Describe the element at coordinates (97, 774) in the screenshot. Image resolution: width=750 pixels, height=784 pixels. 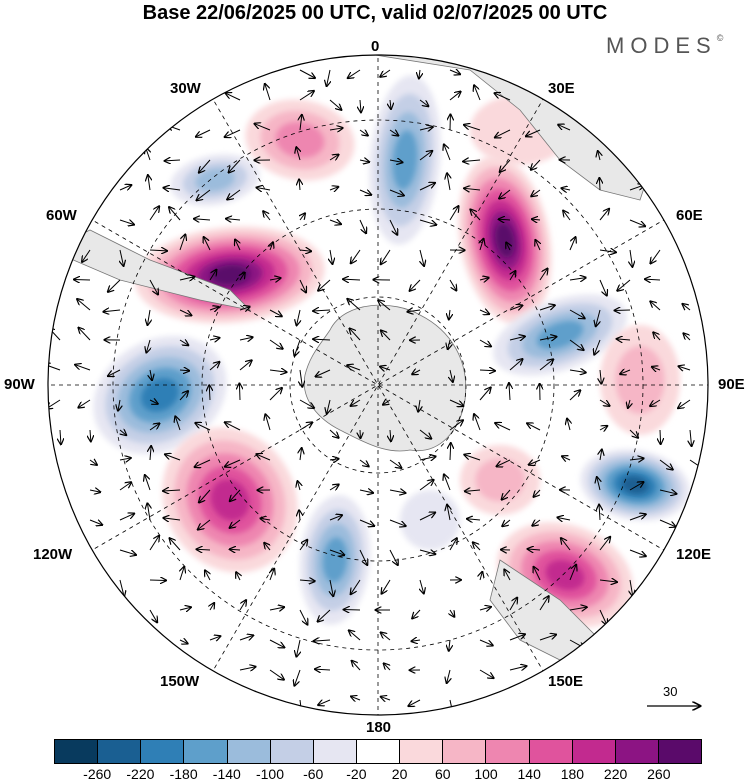
I see `colorbar-tick-label: -260` at that location.